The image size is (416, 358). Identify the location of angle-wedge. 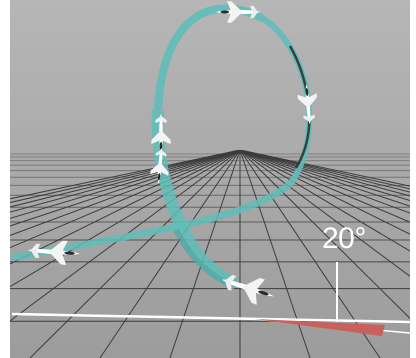
(320, 327).